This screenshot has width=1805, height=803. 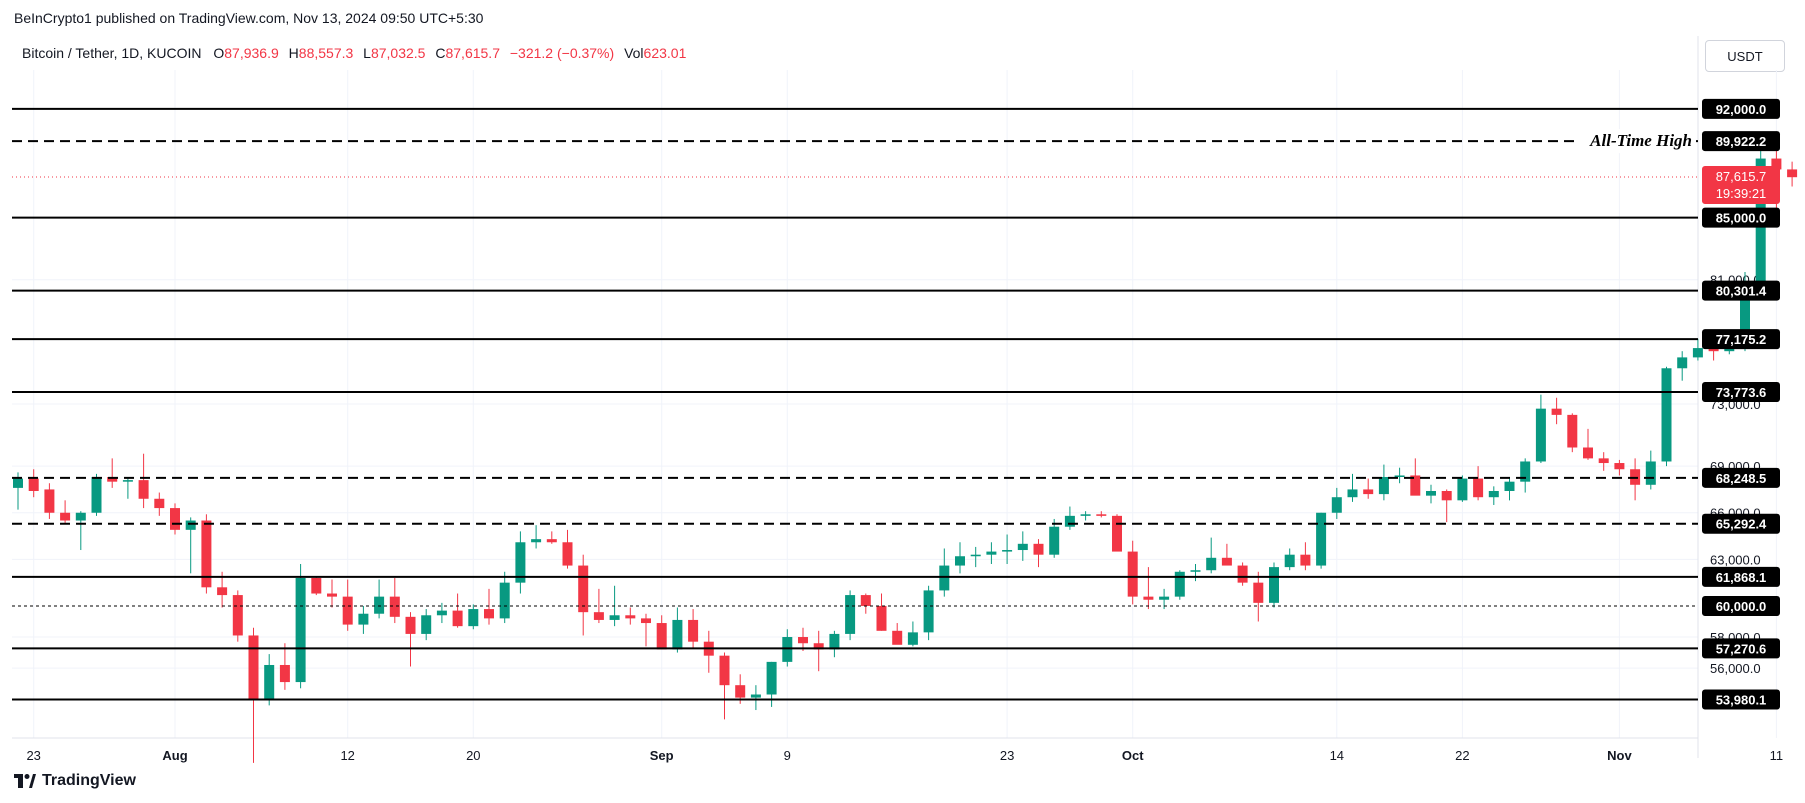 What do you see at coordinates (1741, 218) in the screenshot?
I see `level-label: 85,000.0` at bounding box center [1741, 218].